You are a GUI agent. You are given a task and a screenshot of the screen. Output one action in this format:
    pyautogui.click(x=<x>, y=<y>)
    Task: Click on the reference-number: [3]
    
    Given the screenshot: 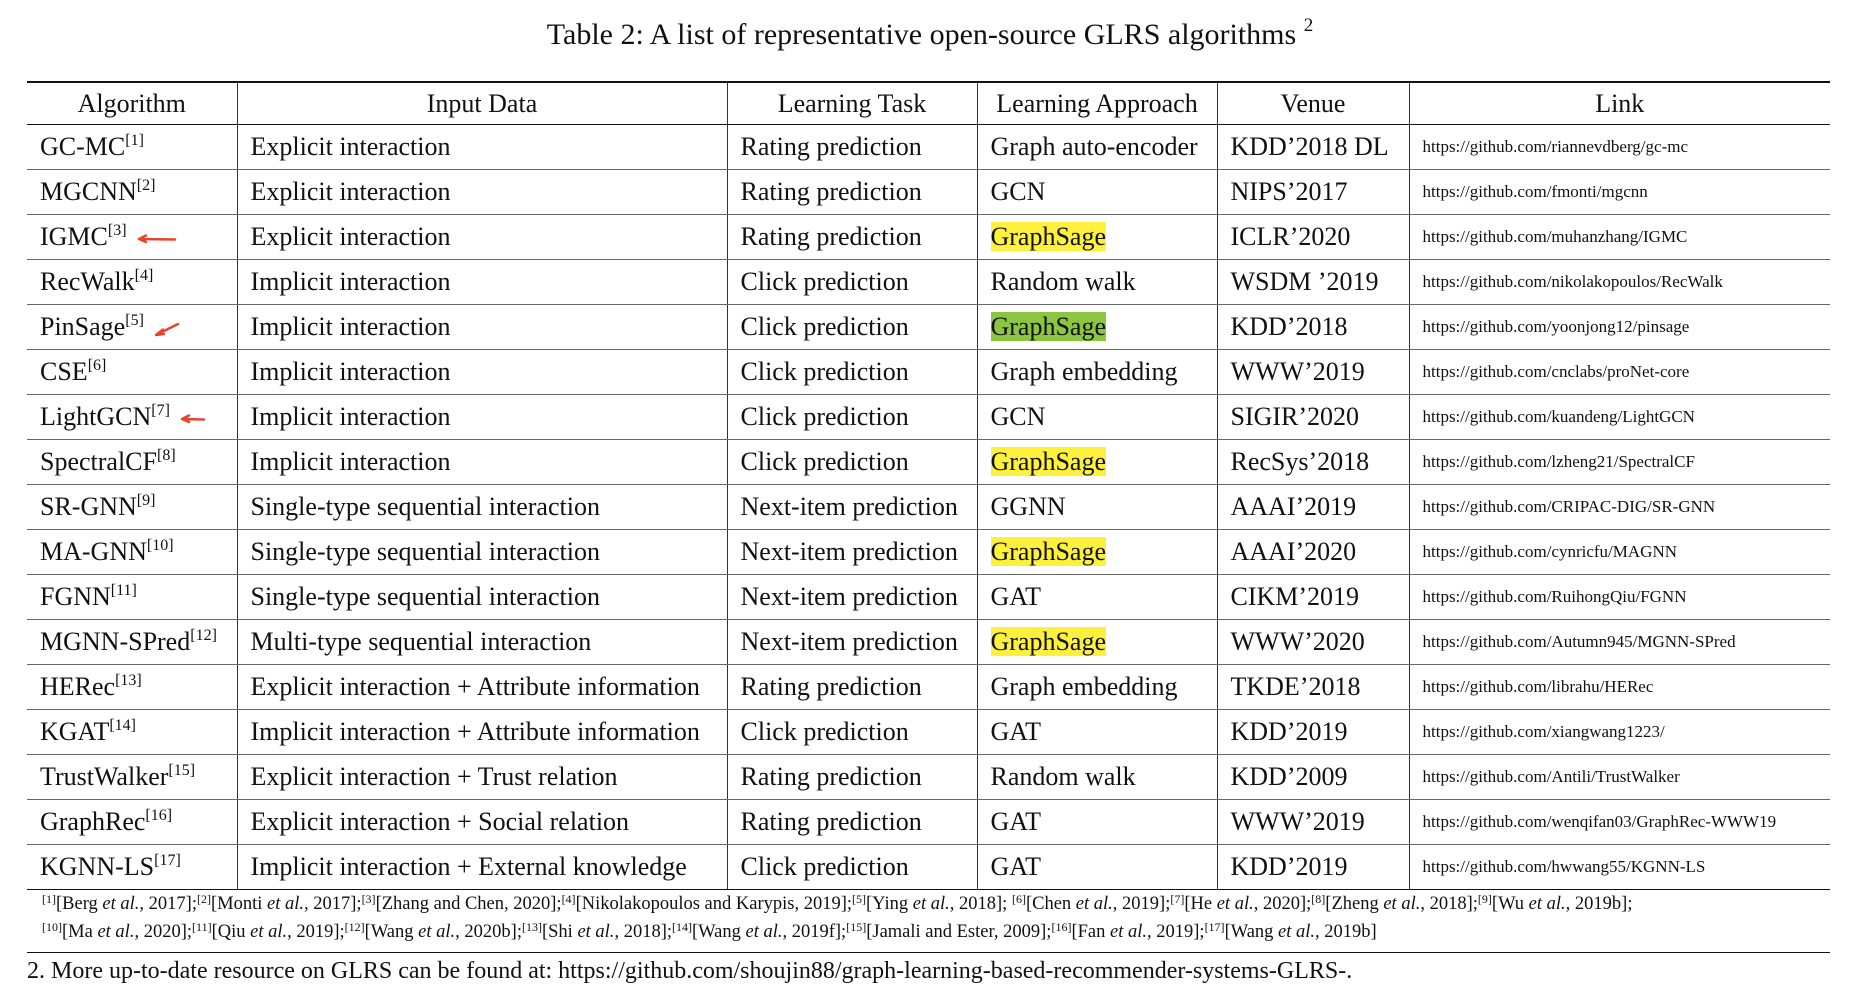 What is the action you would take?
    pyautogui.click(x=368, y=899)
    